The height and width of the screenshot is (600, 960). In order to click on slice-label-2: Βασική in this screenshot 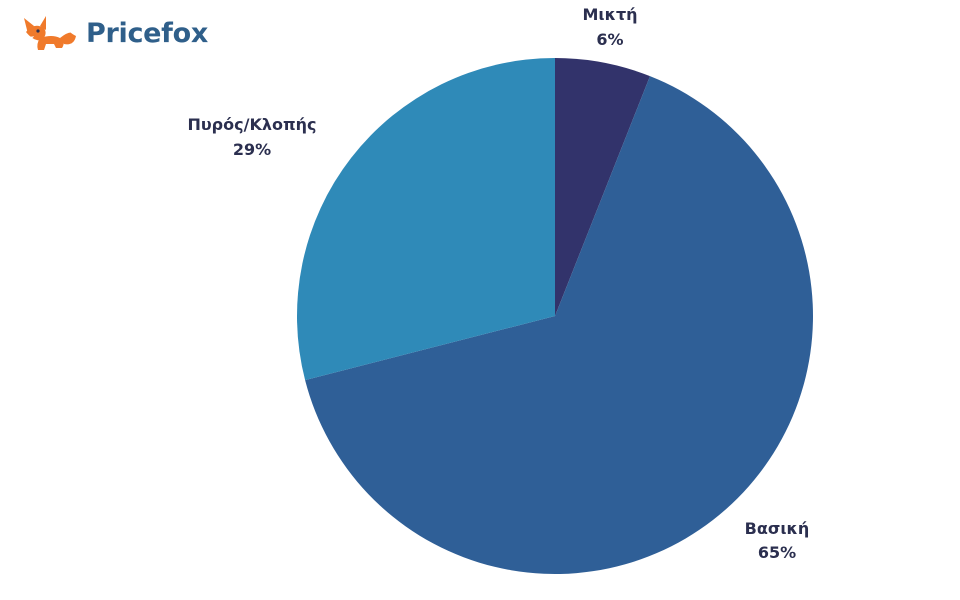, I will do `click(777, 528)`.